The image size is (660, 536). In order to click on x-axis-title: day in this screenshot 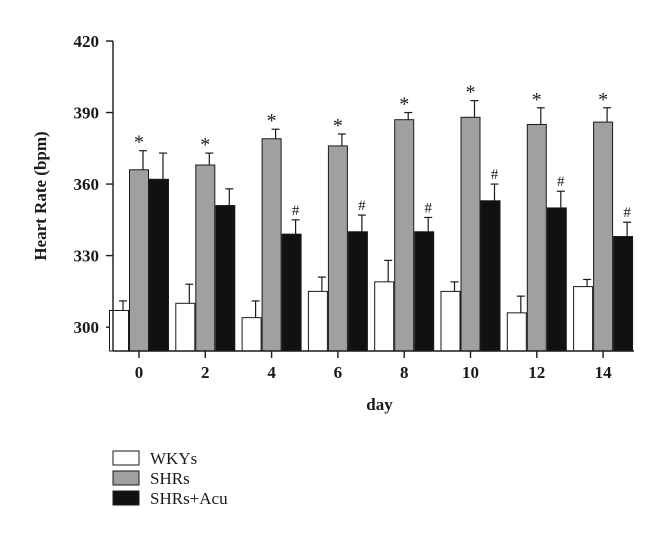, I will do `click(379, 404)`.